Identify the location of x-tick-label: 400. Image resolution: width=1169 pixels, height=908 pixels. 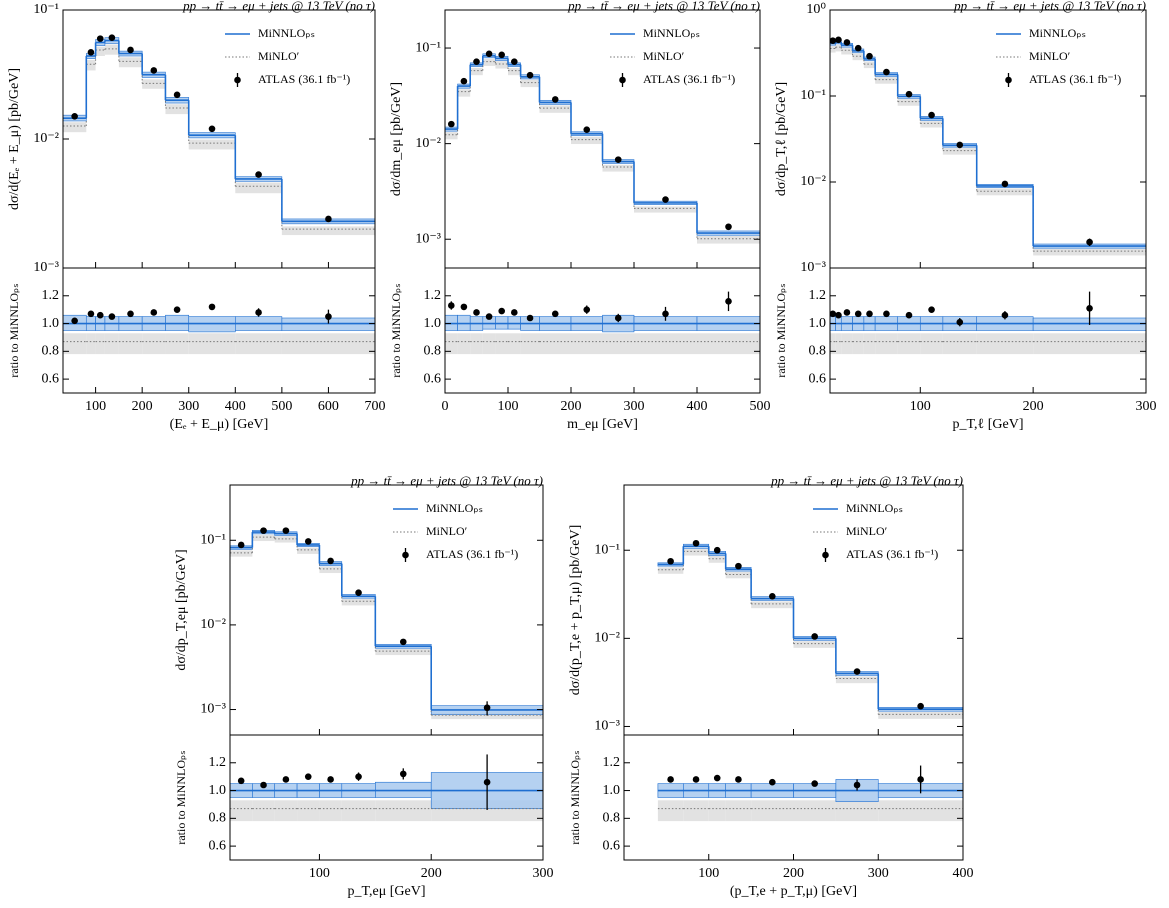
(963, 873).